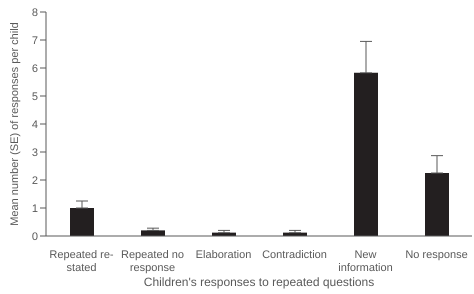 Image resolution: width=474 pixels, height=294 pixels. I want to click on x-tick-label: No response, so click(436, 255).